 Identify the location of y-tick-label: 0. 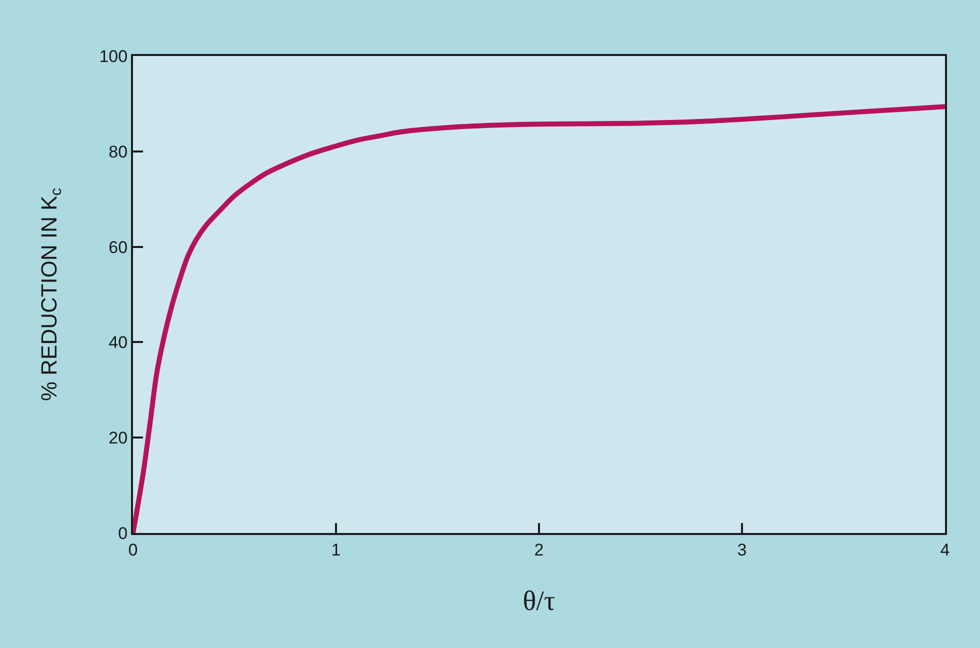
(123, 533).